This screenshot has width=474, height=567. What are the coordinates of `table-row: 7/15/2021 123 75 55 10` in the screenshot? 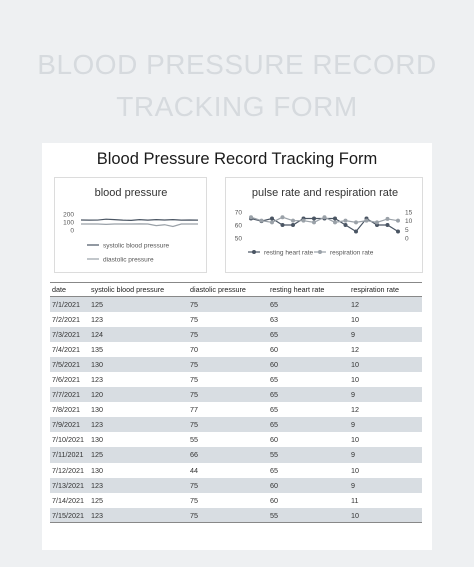 It's located at (236, 515).